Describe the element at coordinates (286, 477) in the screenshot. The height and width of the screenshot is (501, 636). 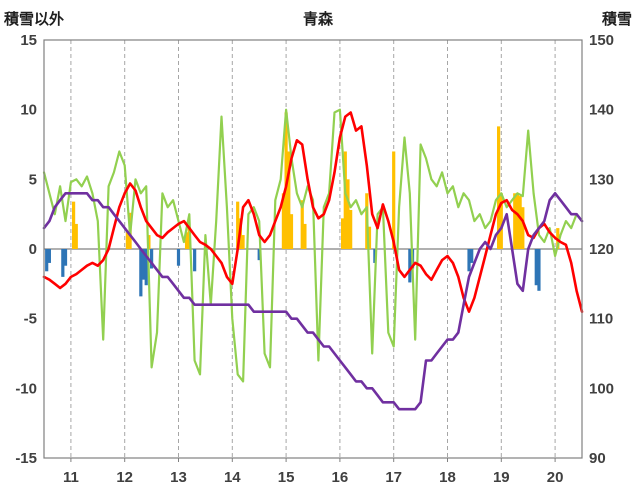
I see `x-axis-tick: 15` at that location.